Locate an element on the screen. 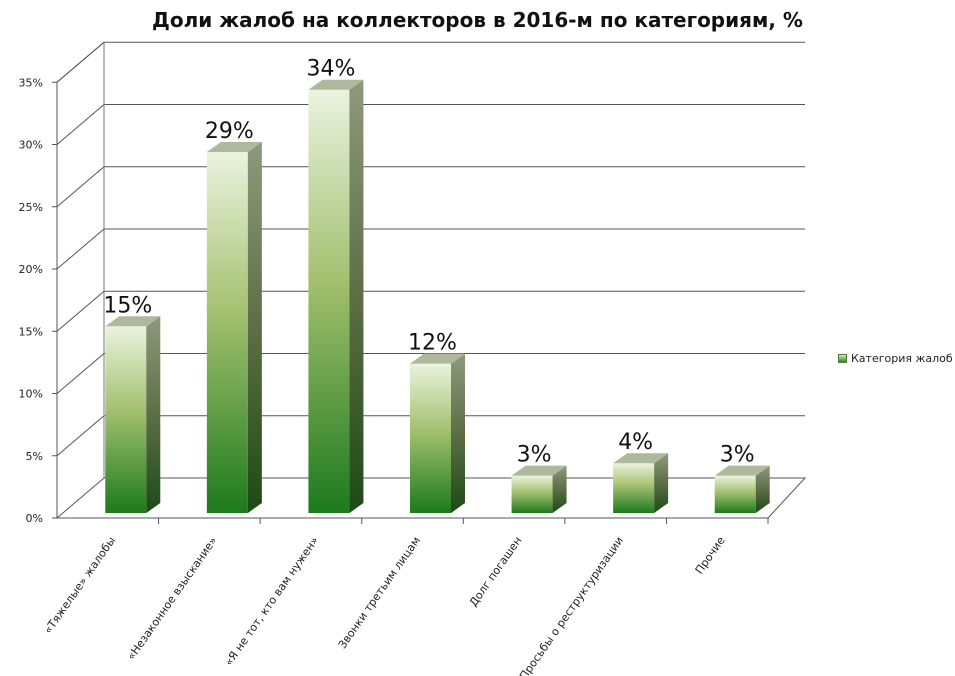 The width and height of the screenshot is (955, 676). data-label: 34% is located at coordinates (330, 69).